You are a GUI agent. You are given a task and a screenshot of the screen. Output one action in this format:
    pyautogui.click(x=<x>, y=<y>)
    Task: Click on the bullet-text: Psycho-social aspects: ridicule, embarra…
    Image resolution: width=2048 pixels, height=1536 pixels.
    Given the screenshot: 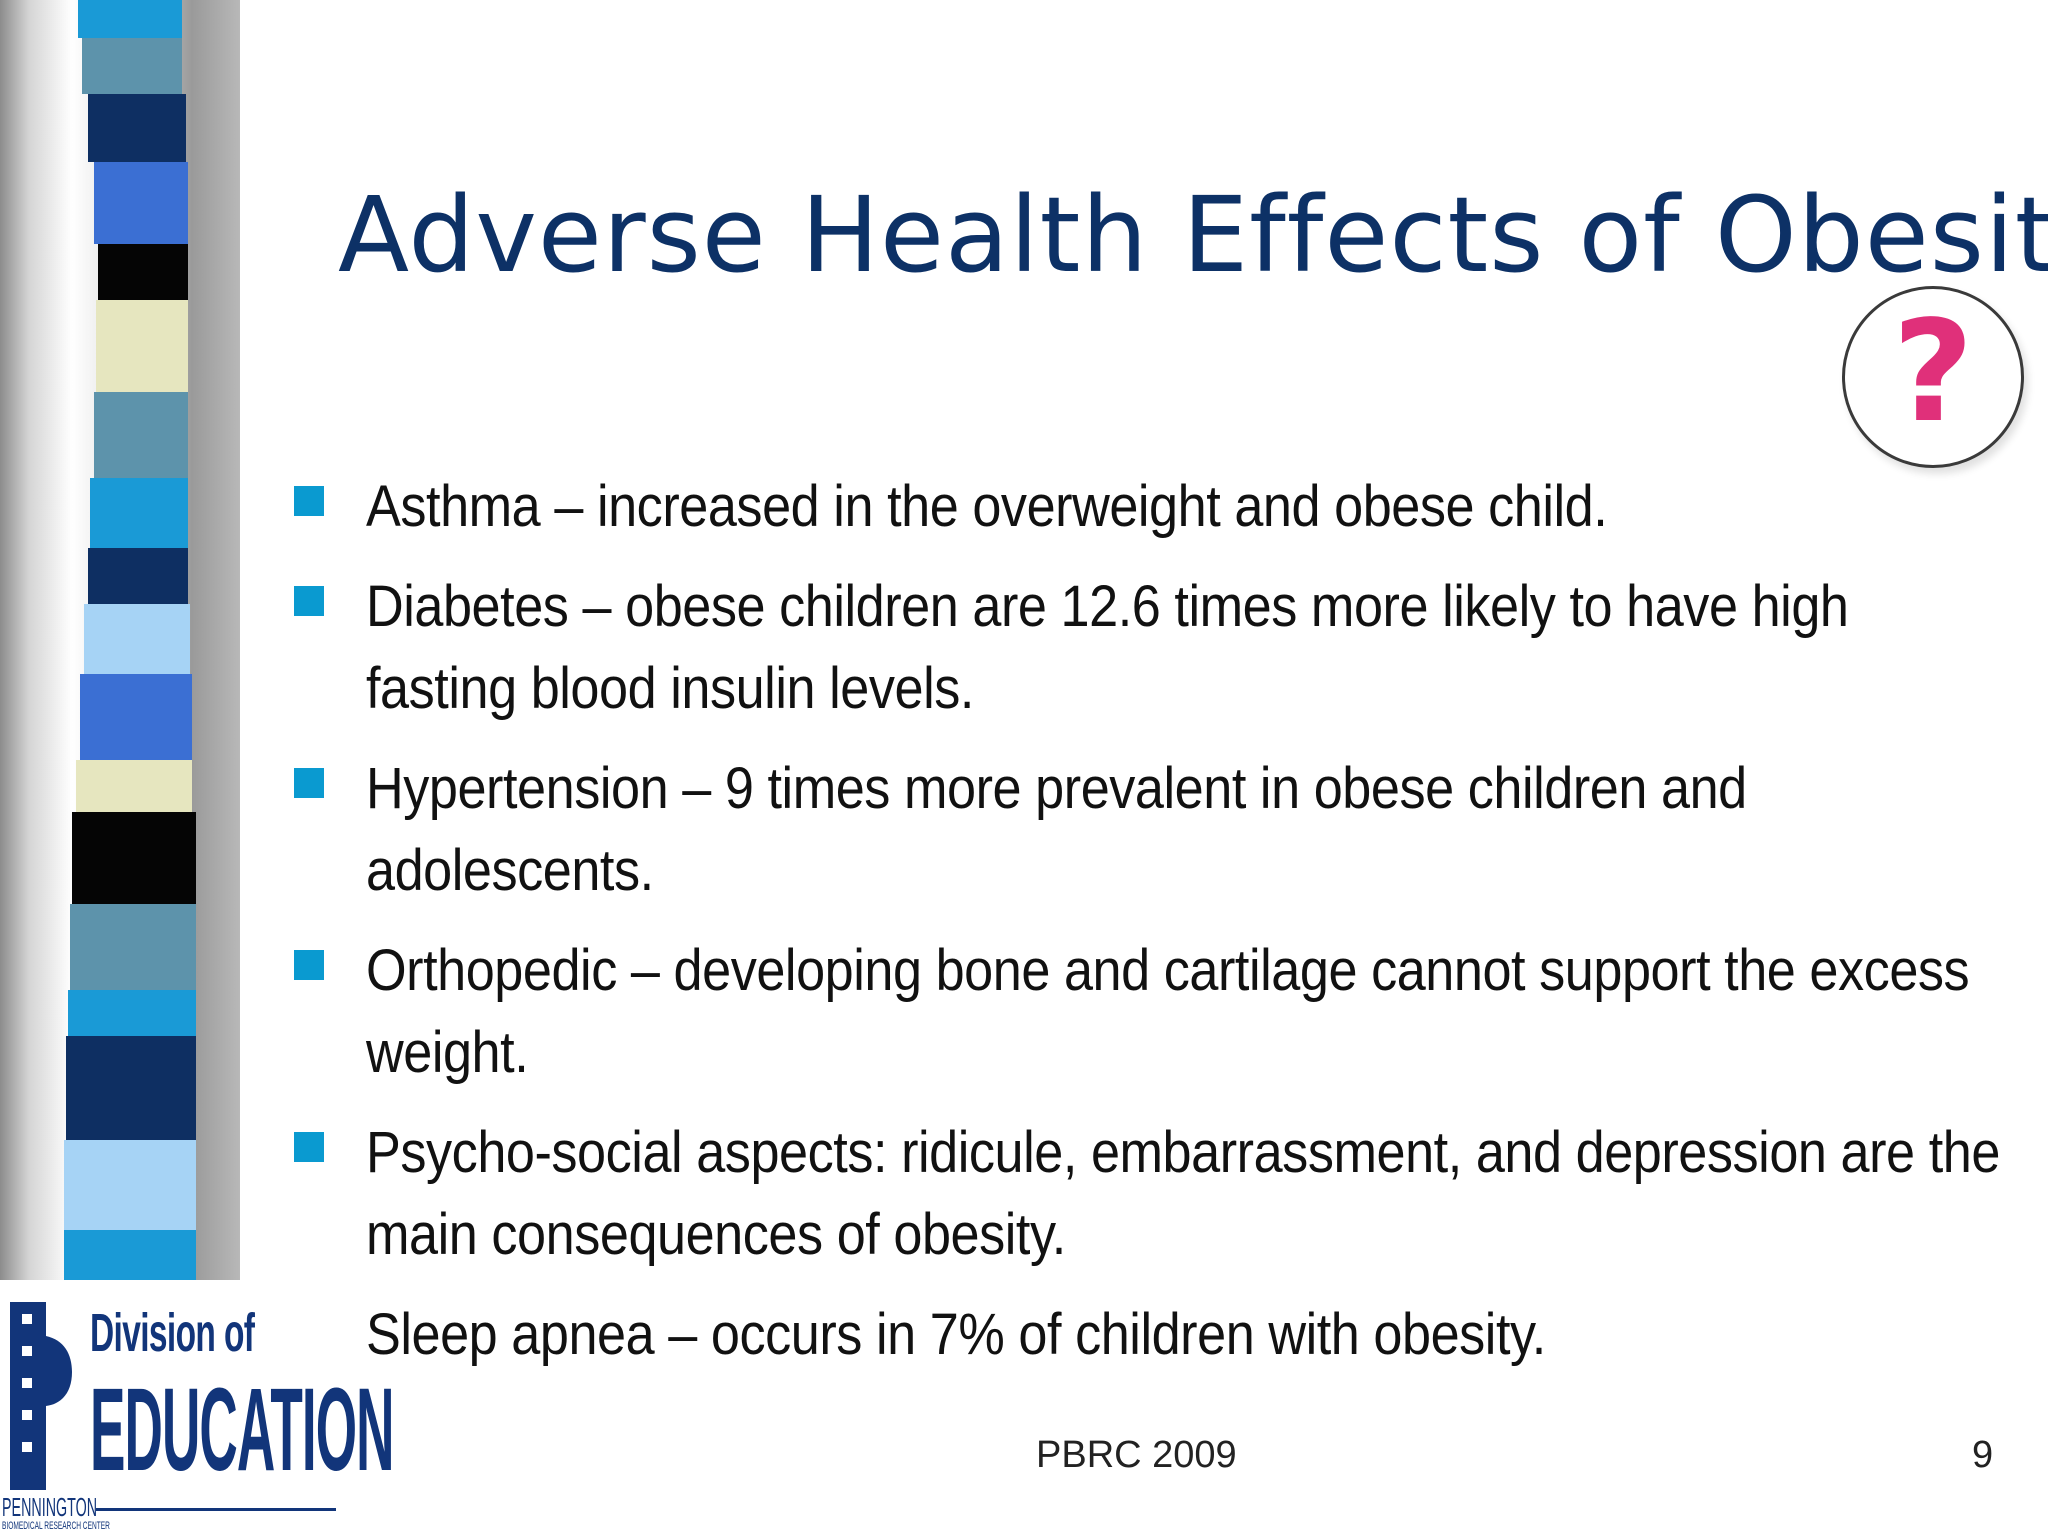 What is the action you would take?
    pyautogui.click(x=1183, y=1193)
    